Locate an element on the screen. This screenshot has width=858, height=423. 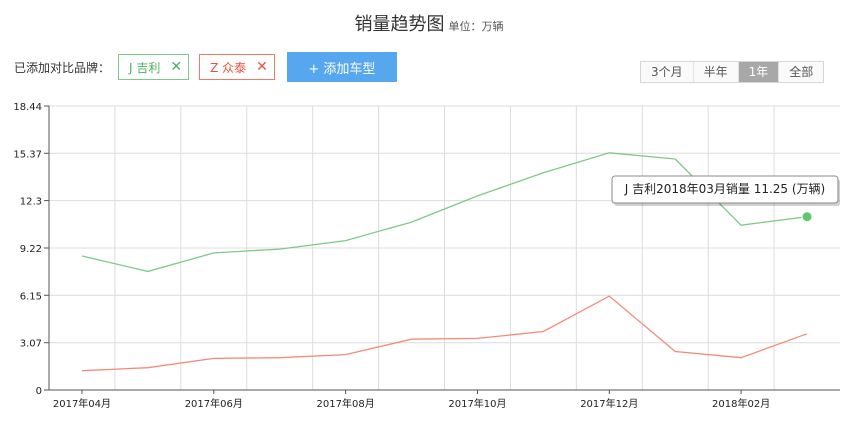
y-tick-label: 3.07 is located at coordinates (31, 344).